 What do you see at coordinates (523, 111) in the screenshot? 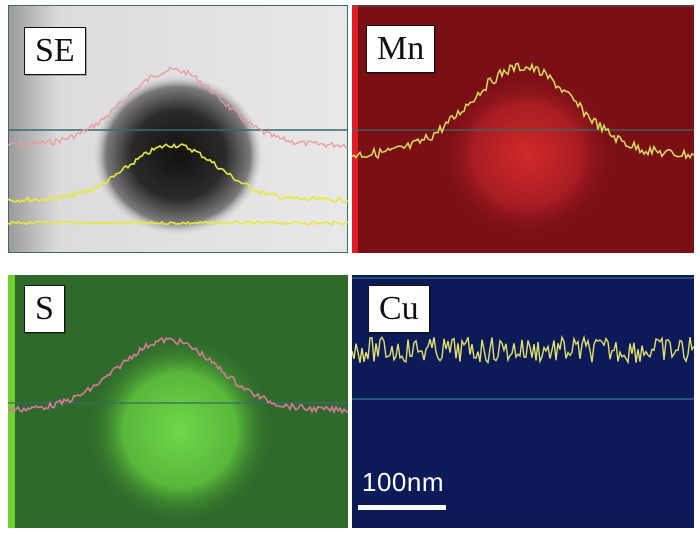
I see `mn-profile` at bounding box center [523, 111].